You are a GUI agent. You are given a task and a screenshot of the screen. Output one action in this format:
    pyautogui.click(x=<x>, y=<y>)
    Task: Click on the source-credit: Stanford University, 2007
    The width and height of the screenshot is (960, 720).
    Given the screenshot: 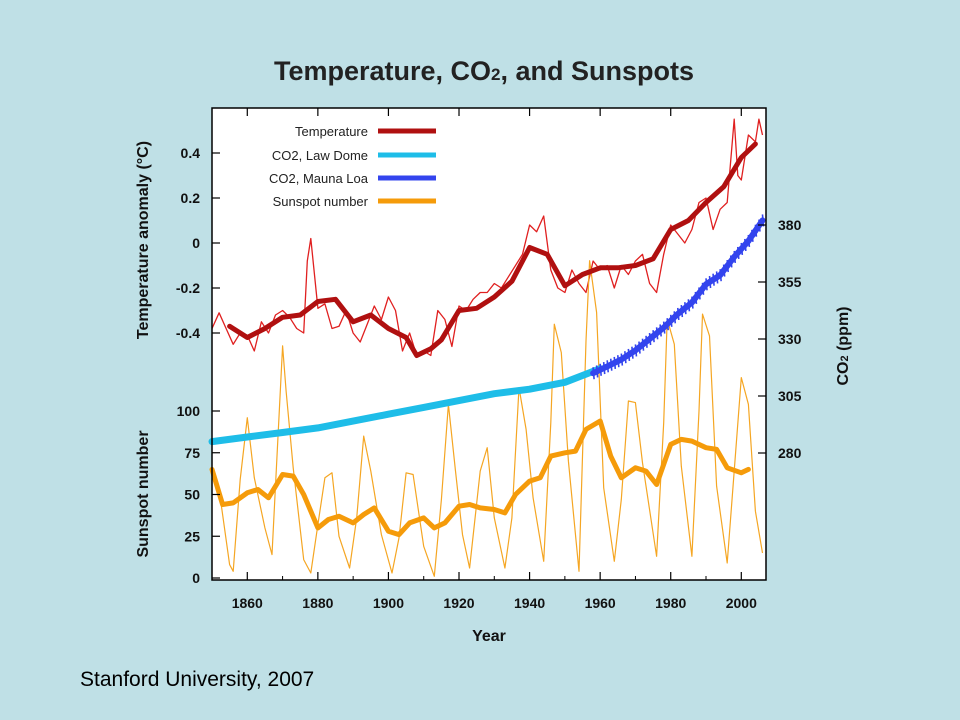 What is the action you would take?
    pyautogui.click(x=197, y=679)
    